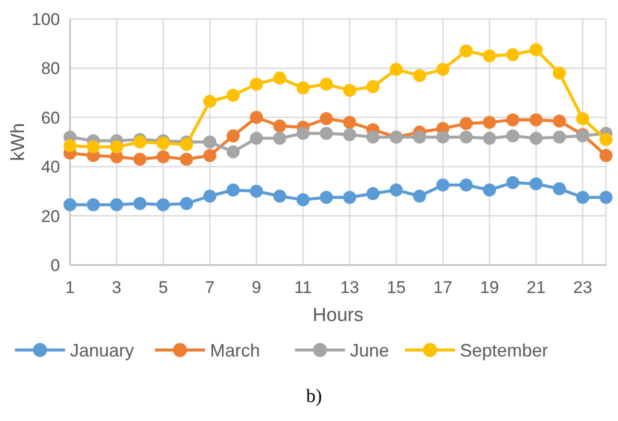  I want to click on x-tick-label: 9, so click(257, 287).